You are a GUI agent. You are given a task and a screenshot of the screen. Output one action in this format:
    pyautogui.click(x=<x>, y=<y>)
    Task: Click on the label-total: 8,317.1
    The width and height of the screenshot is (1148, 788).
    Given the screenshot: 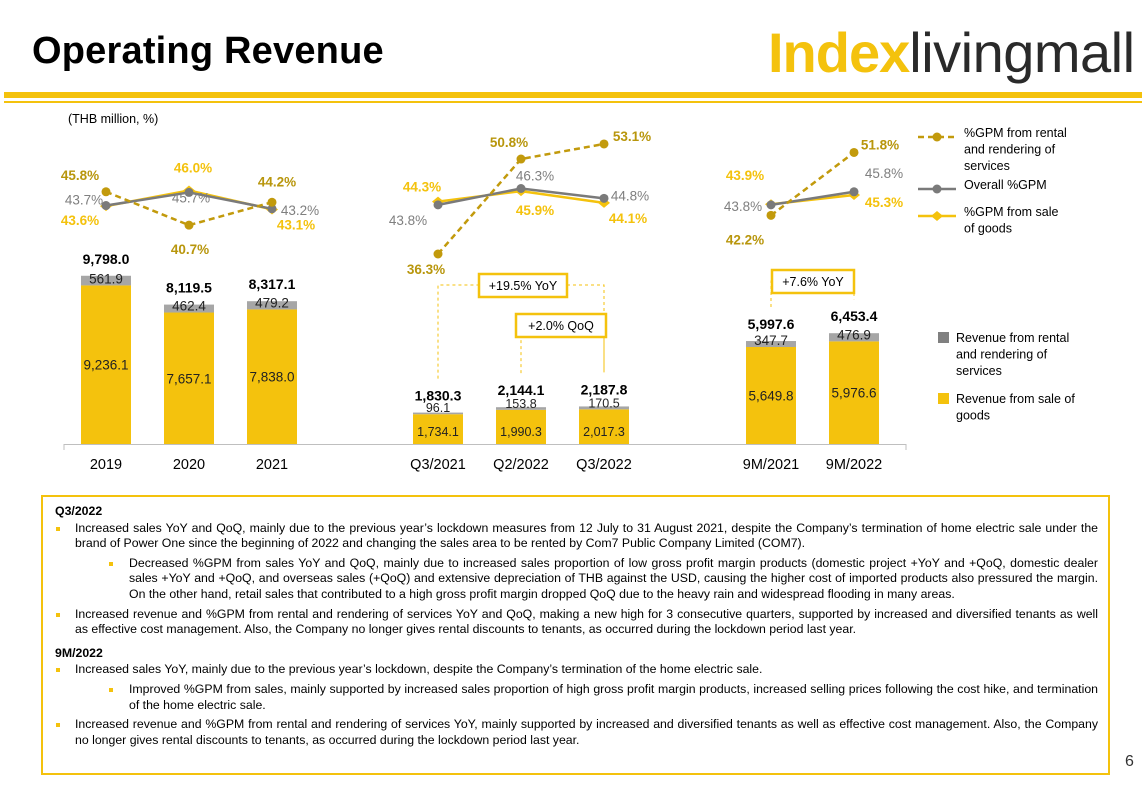 What is the action you would take?
    pyautogui.click(x=272, y=284)
    